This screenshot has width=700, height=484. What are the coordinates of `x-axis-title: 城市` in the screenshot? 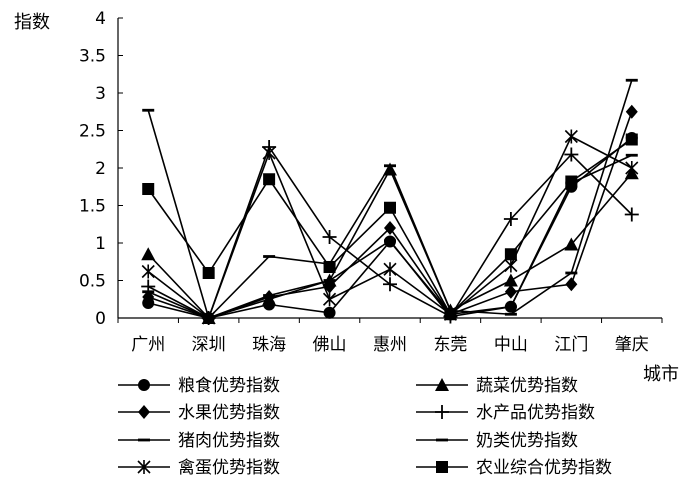 It's located at (661, 374).